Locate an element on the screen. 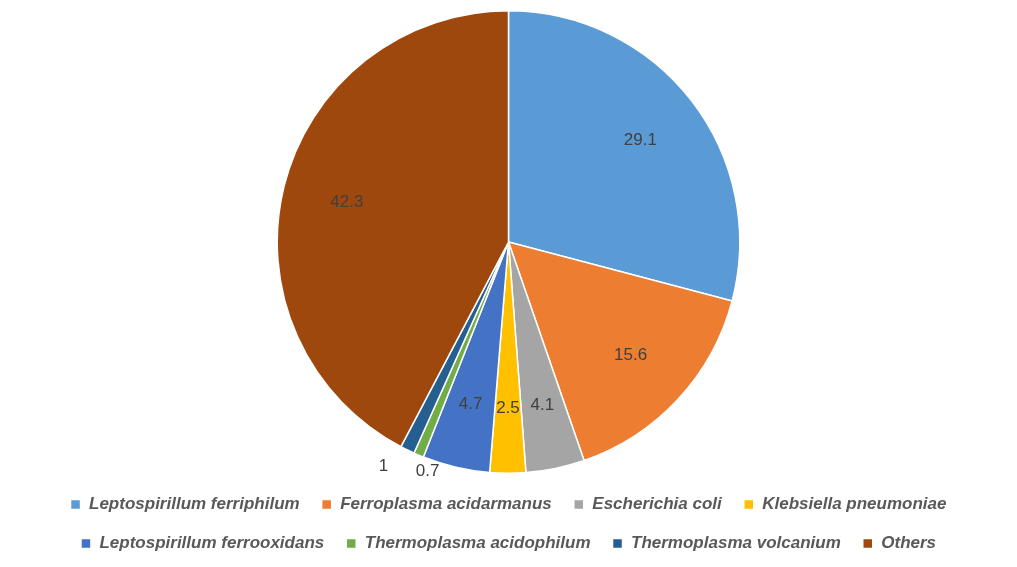  data-label: 15.6 is located at coordinates (631, 354).